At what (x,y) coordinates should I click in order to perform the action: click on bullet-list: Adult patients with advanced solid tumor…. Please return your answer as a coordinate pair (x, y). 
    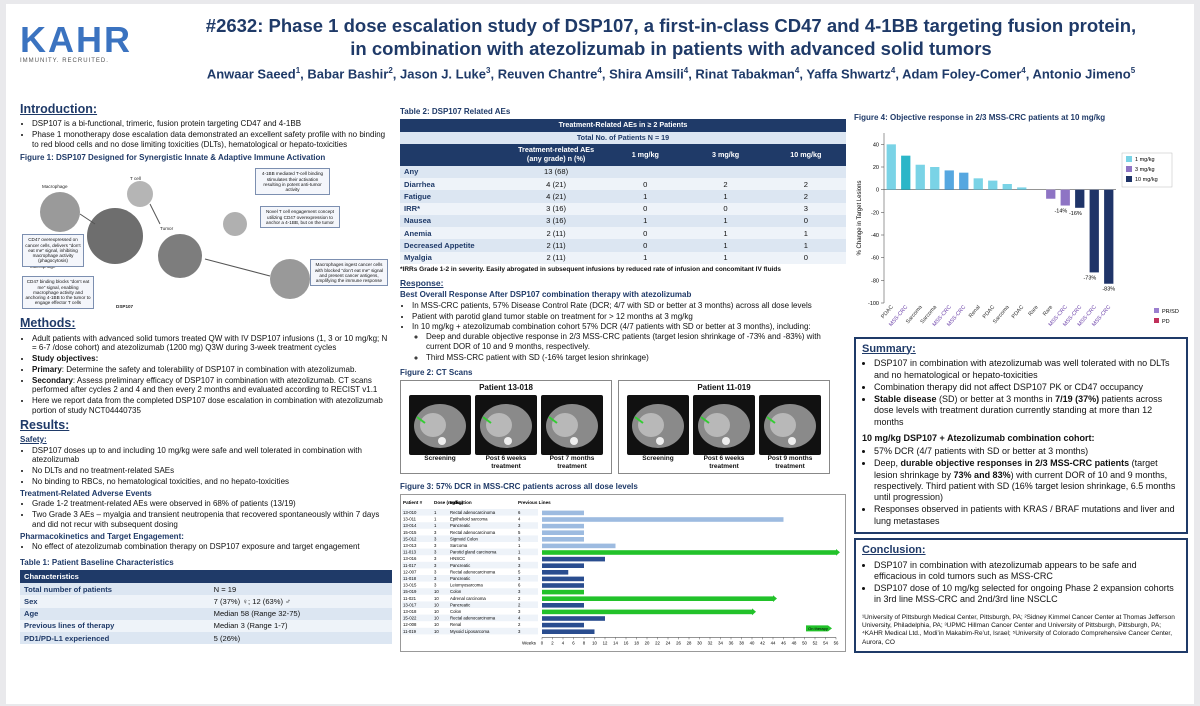
    Looking at the image, I should click on (206, 375).